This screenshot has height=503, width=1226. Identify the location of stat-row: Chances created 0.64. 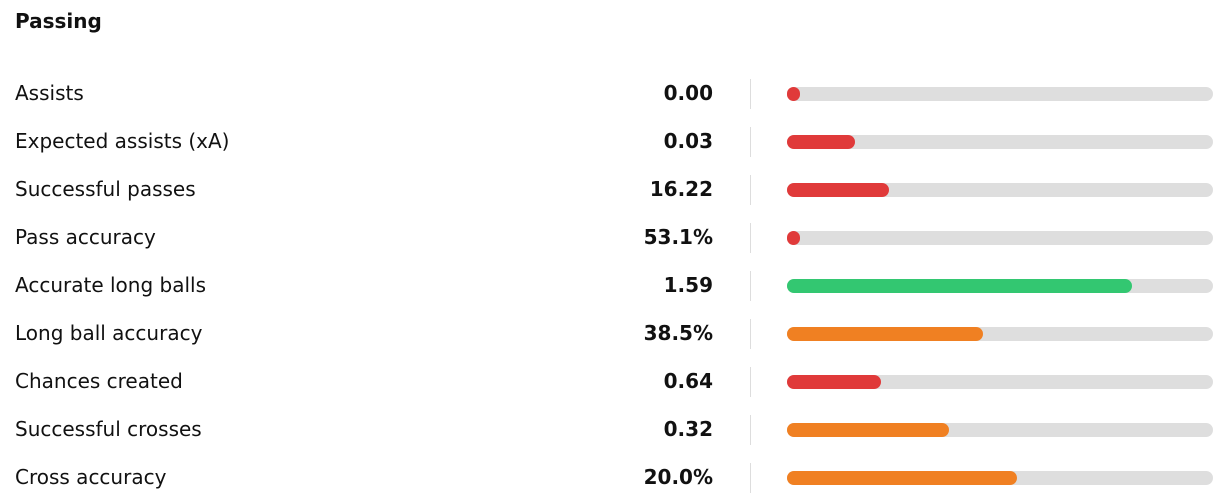
(613, 383).